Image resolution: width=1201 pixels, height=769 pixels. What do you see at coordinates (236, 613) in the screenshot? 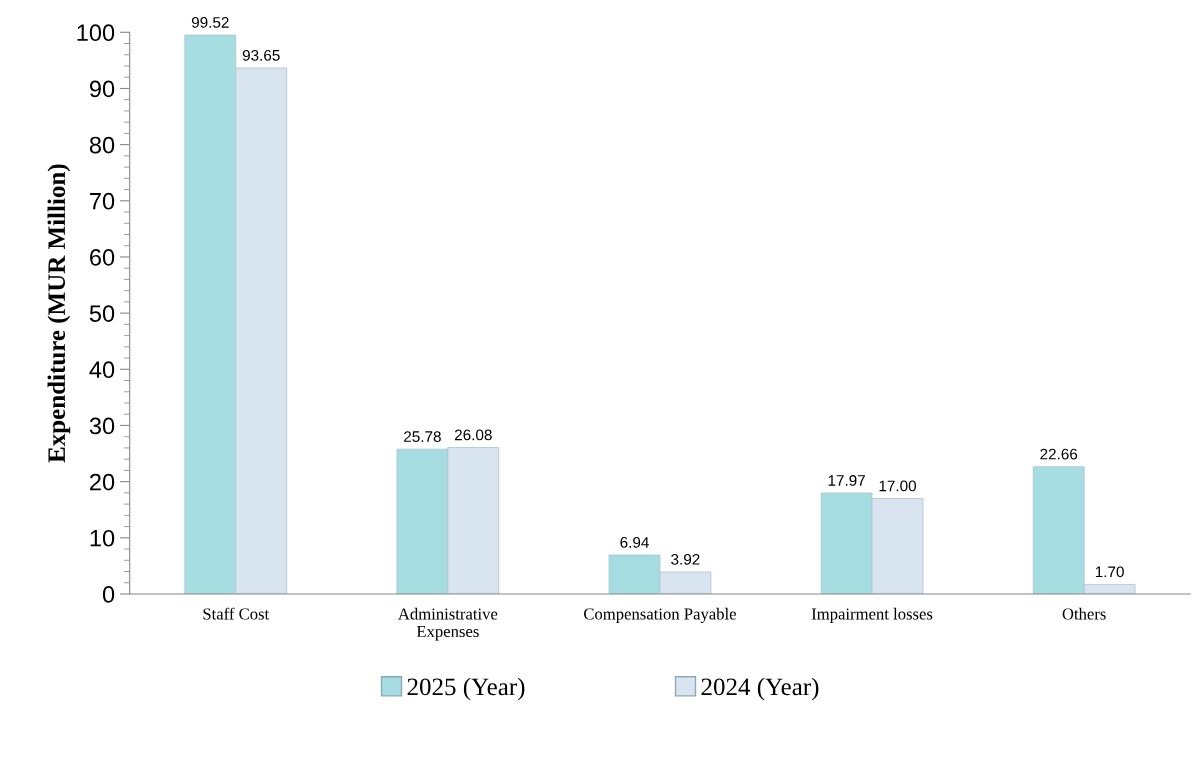
I see `x-tick-label: Staff Cost` at bounding box center [236, 613].